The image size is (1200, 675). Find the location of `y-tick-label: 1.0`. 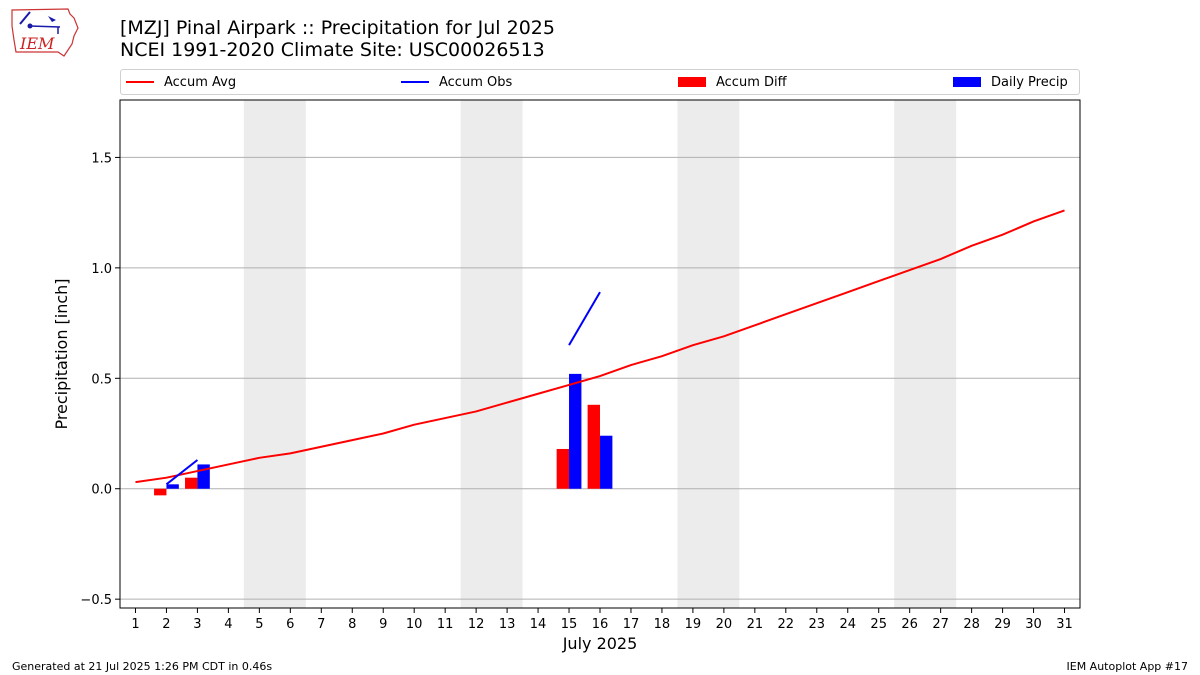

y-tick-label: 1.0 is located at coordinates (101, 269).